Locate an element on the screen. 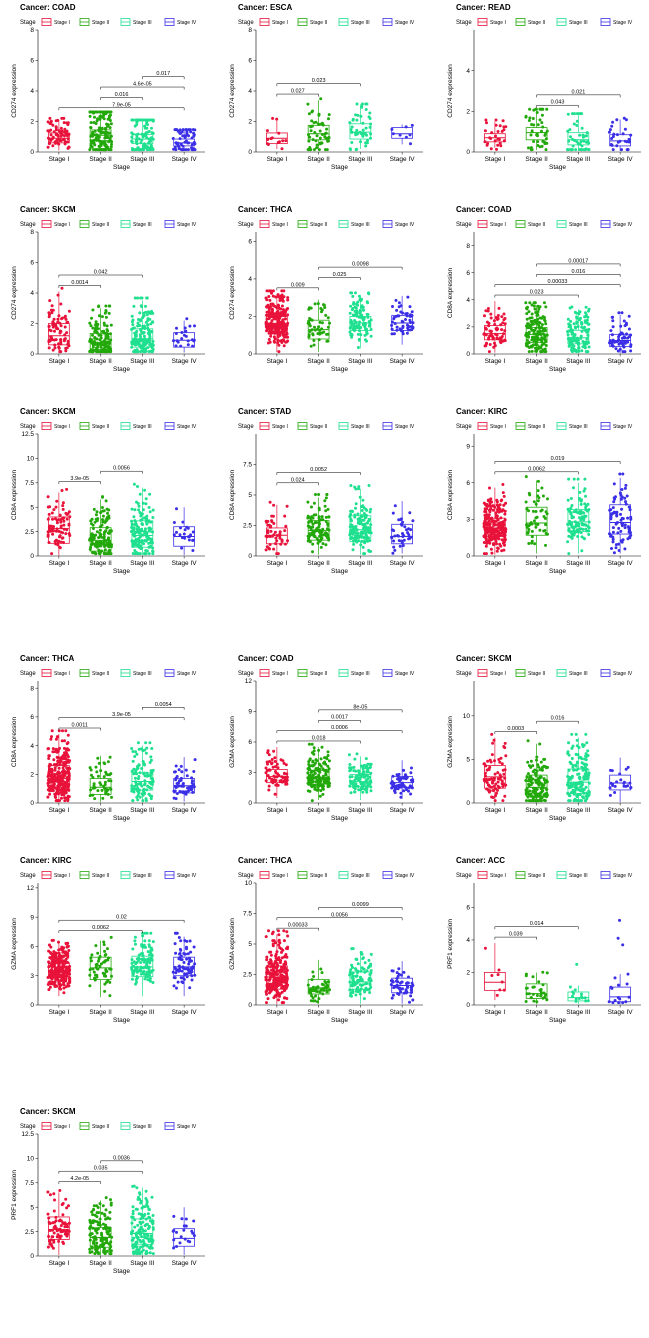 This screenshot has height=1338, width=649. y-tick-label: 0 is located at coordinates (32, 803).